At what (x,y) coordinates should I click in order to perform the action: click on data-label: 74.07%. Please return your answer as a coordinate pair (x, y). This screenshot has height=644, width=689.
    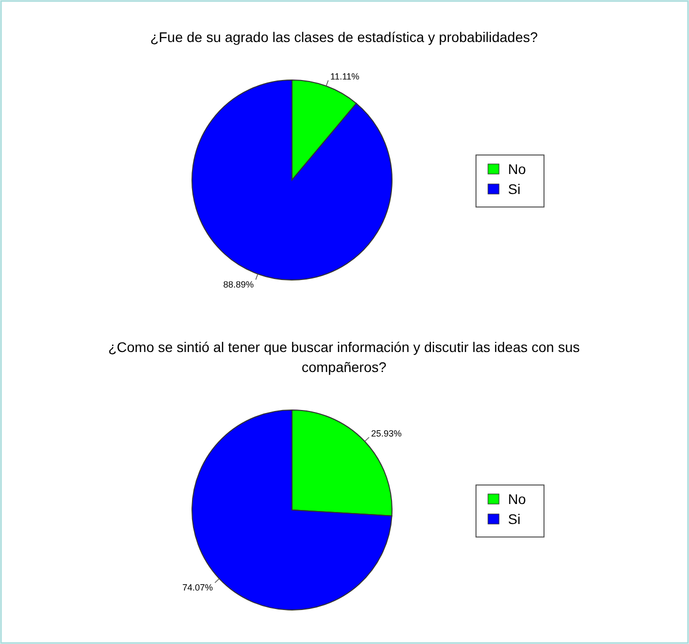
    Looking at the image, I should click on (197, 587).